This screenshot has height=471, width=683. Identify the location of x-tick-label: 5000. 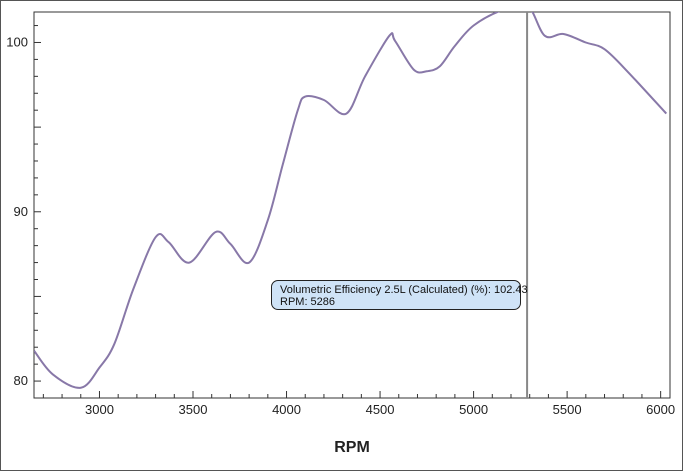
(473, 409).